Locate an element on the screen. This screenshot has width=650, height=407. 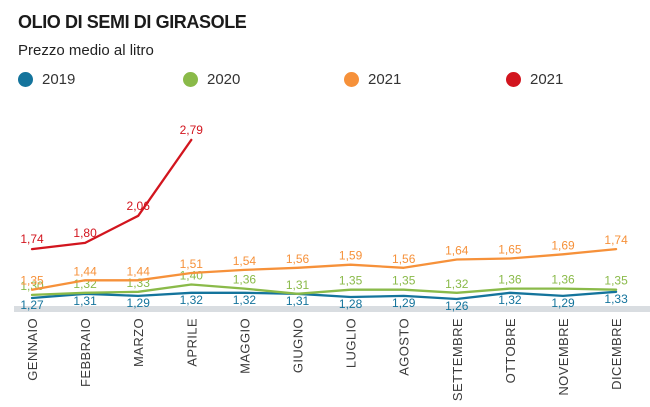
legend-dot-2019-icon is located at coordinates (25, 79).